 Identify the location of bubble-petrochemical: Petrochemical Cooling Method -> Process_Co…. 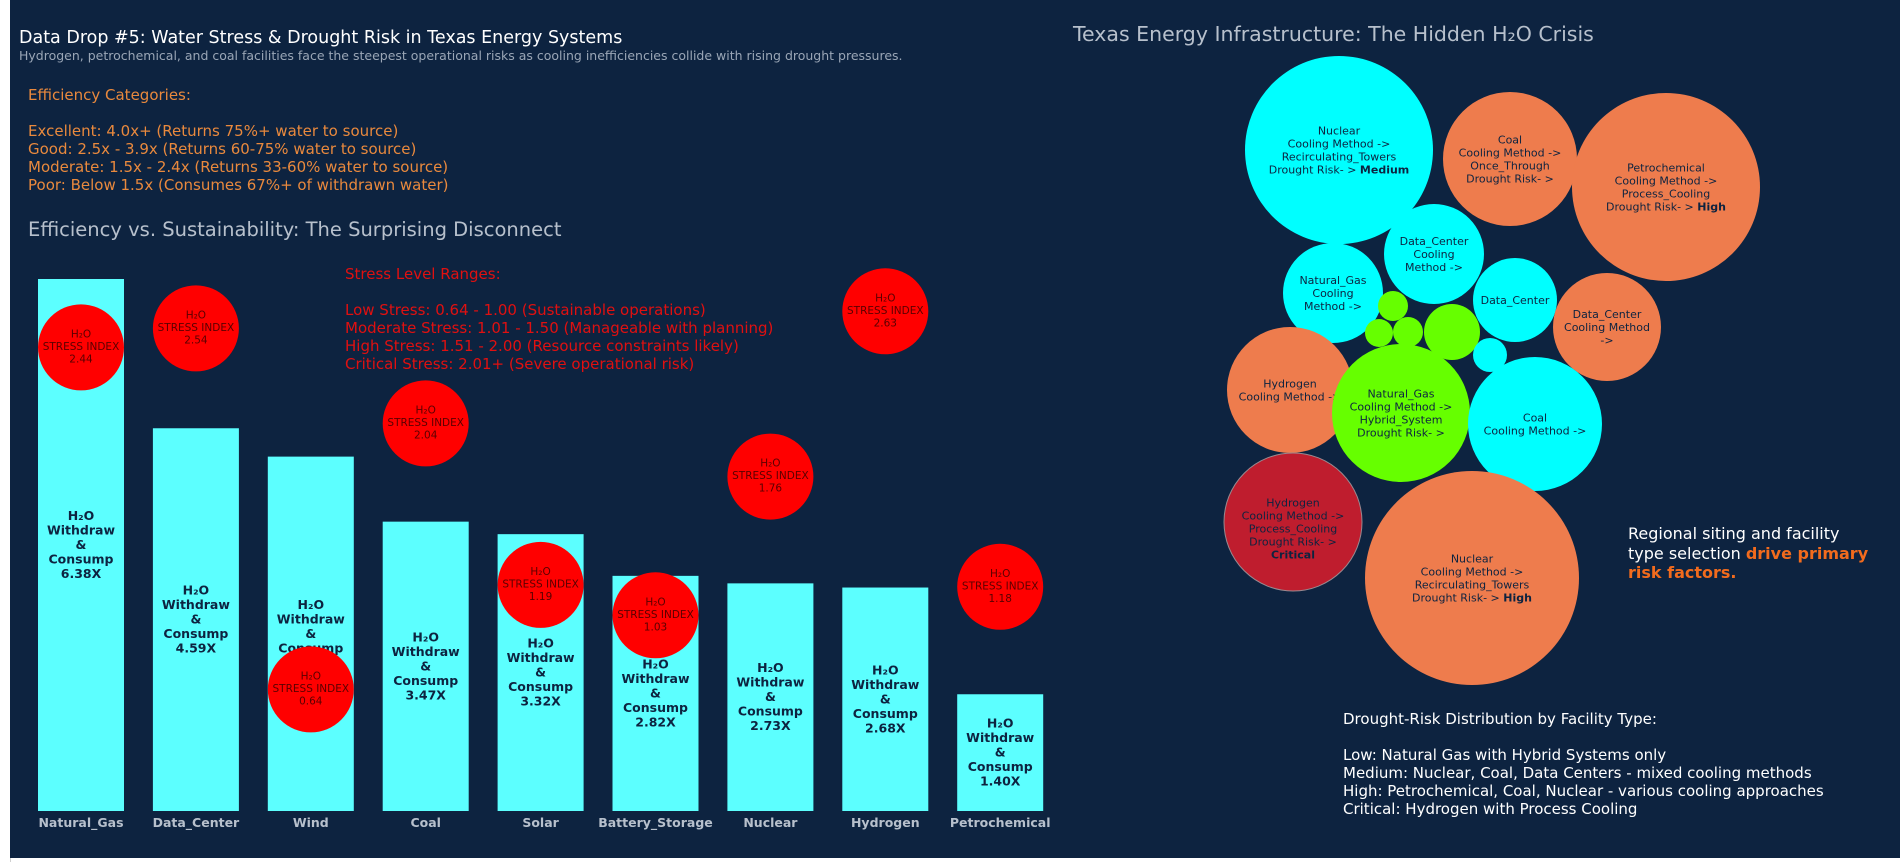
(1666, 187).